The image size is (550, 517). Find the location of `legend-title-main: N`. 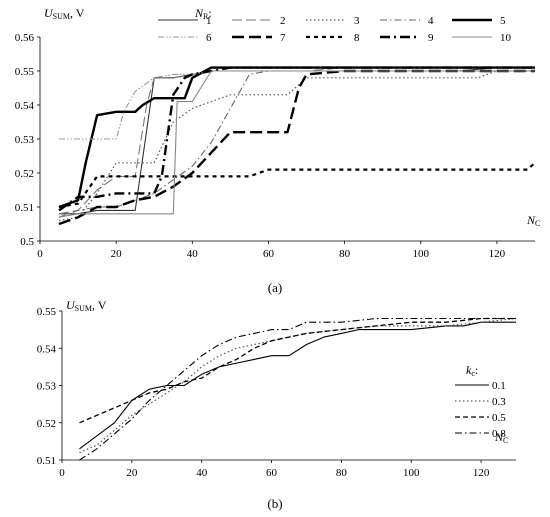

legend-title-main: N is located at coordinates (199, 13).